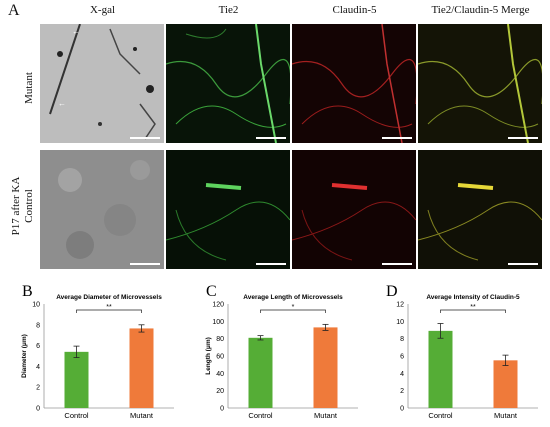 The image size is (550, 427). What do you see at coordinates (220, 339) in the screenshot?
I see `y-tick-label: 80` at bounding box center [220, 339].